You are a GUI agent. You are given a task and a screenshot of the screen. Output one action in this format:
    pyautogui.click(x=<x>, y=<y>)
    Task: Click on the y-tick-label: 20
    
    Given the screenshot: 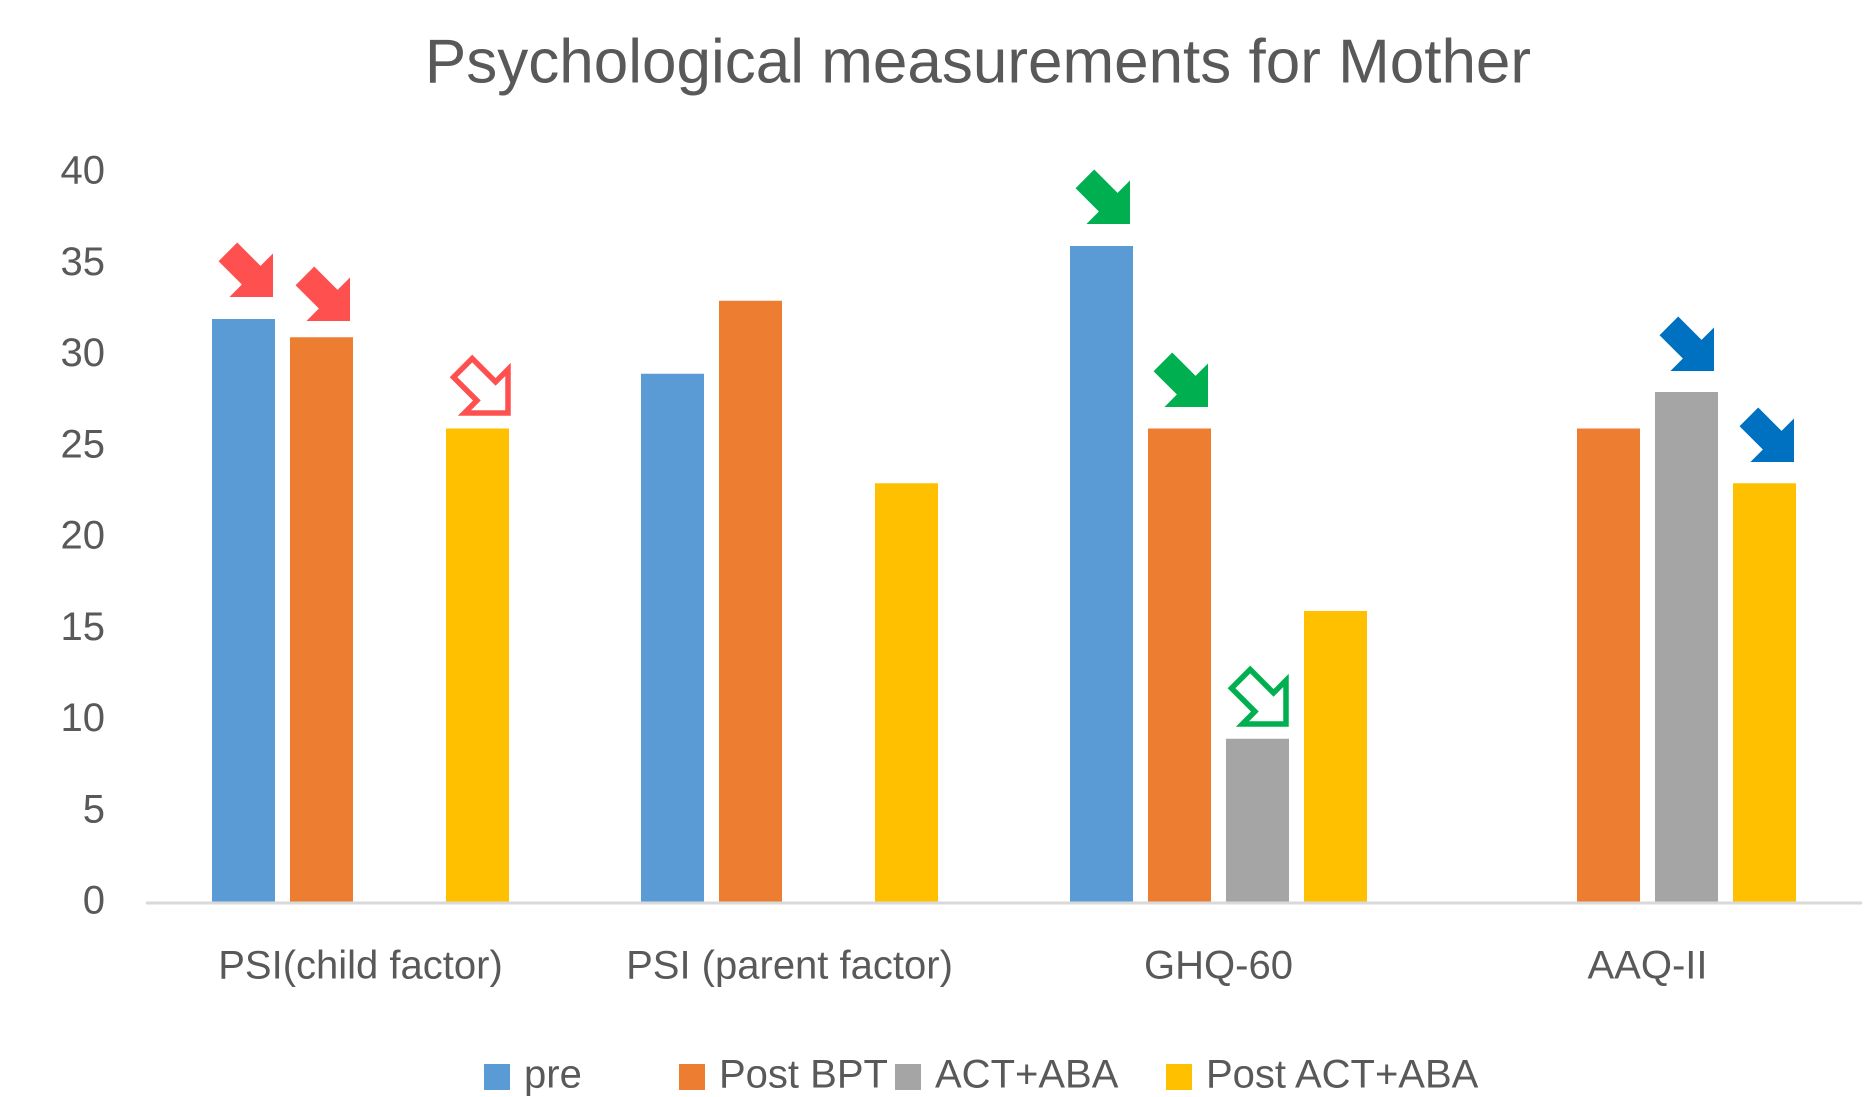 What is the action you would take?
    pyautogui.click(x=83, y=536)
    